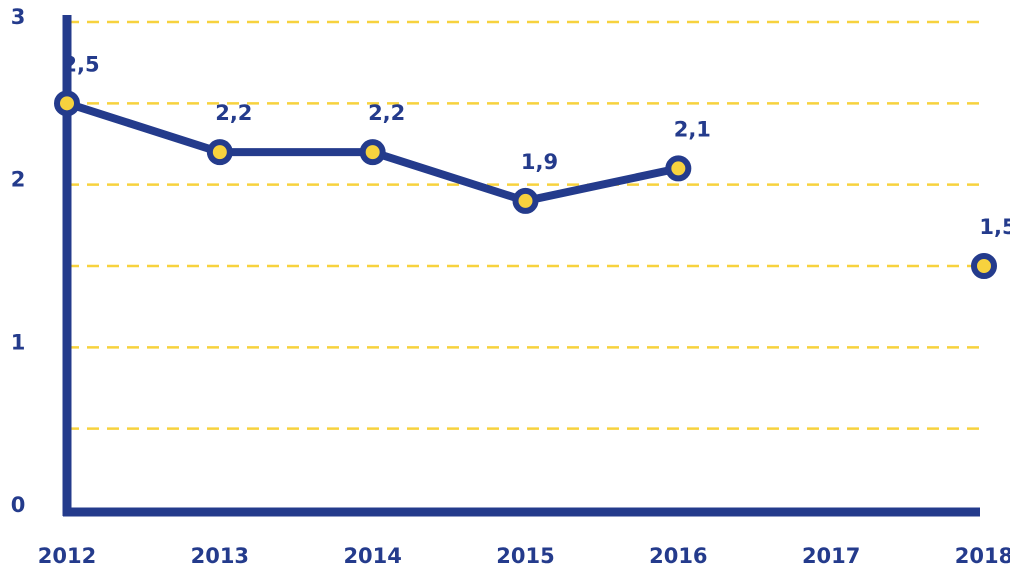 Image resolution: width=1010 pixels, height=571 pixels. I want to click on x-tick-label: 2012, so click(67, 556).